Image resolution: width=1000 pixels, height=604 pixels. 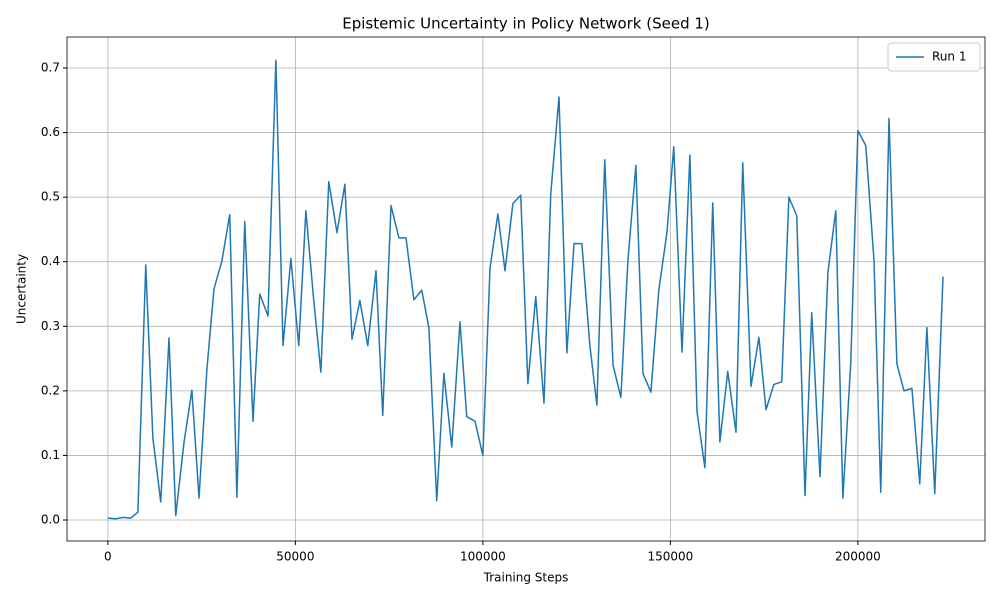 What do you see at coordinates (295, 557) in the screenshot?
I see `x-tick-label: 50000` at bounding box center [295, 557].